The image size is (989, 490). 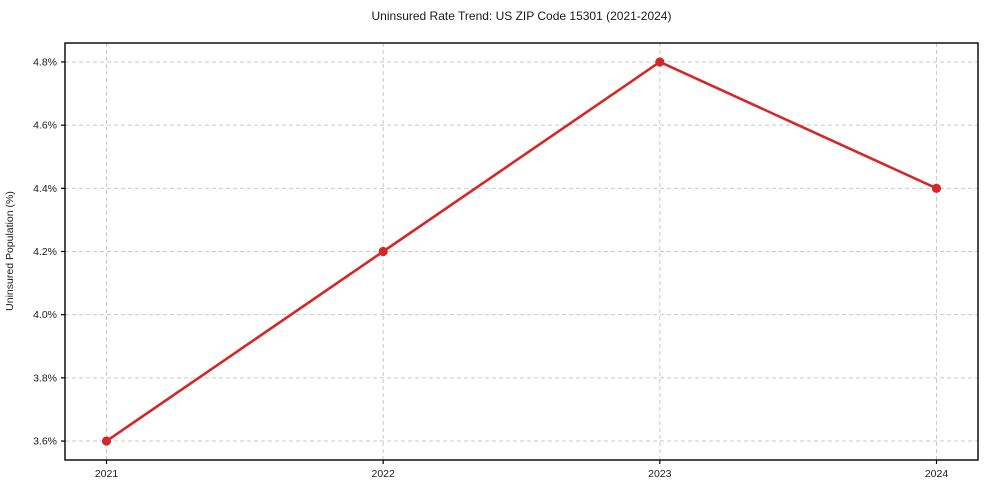 I want to click on x-tick-label: 2024, so click(x=937, y=474).